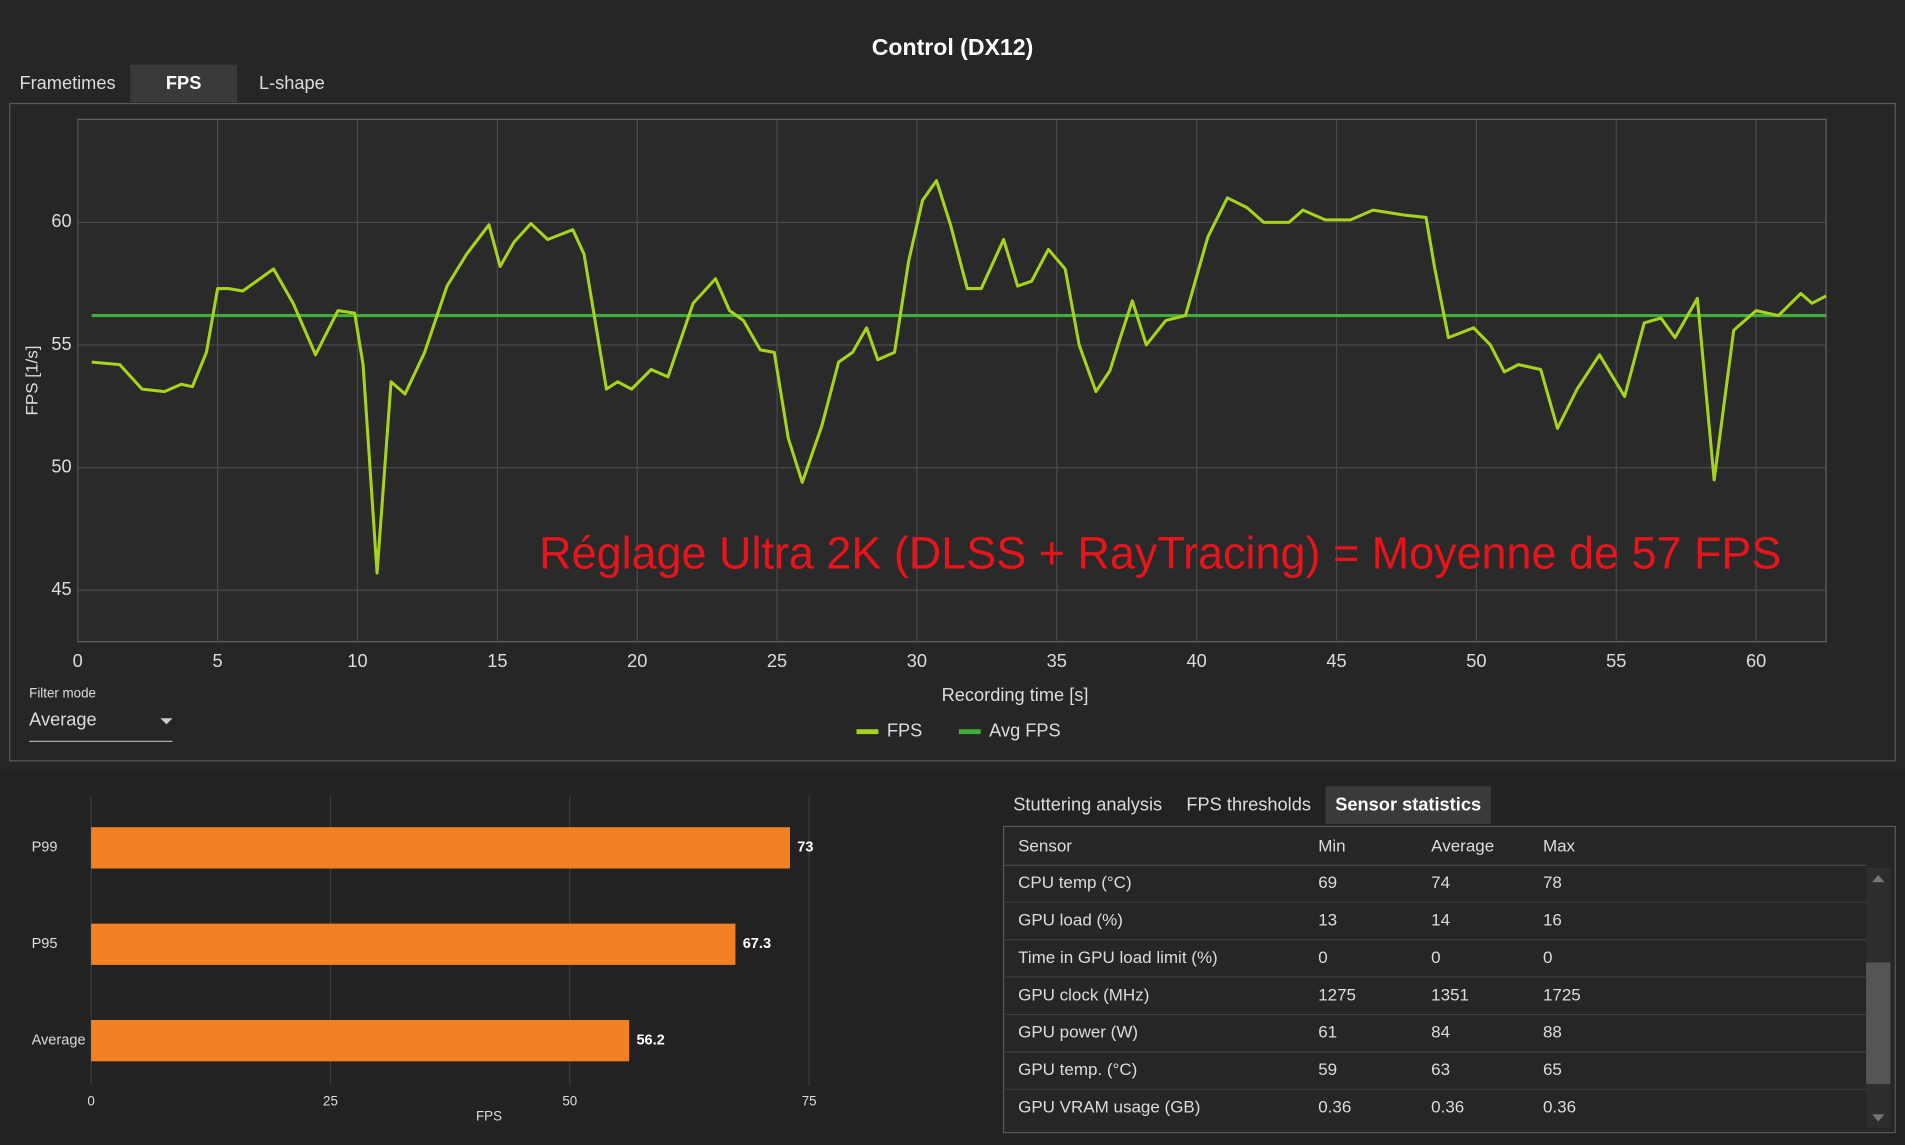 This screenshot has height=1145, width=1905. I want to click on table-cell: 13, so click(1327, 919).